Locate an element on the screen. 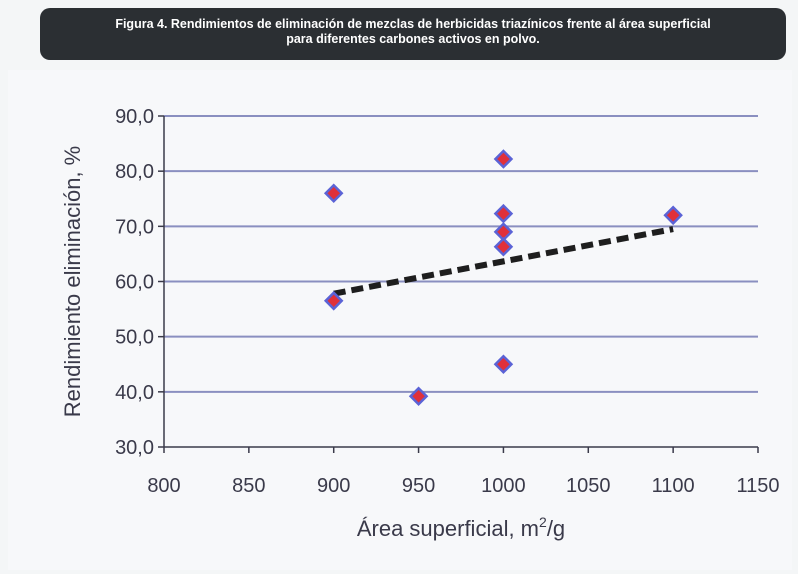  trendline-group is located at coordinates (503, 261).